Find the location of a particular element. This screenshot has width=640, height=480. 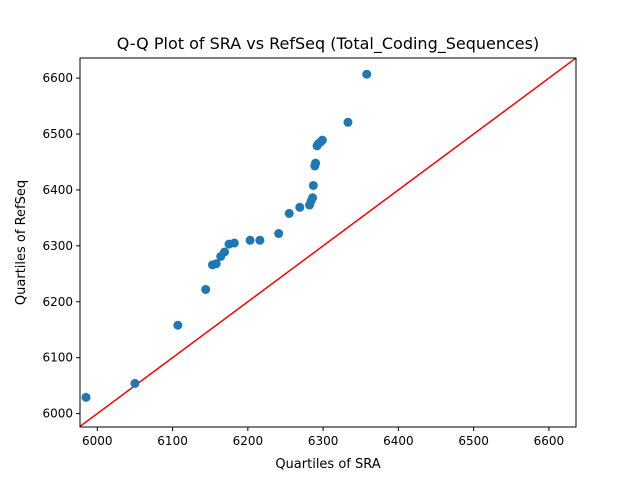

y-tick-label: 6300 is located at coordinates (57, 246).